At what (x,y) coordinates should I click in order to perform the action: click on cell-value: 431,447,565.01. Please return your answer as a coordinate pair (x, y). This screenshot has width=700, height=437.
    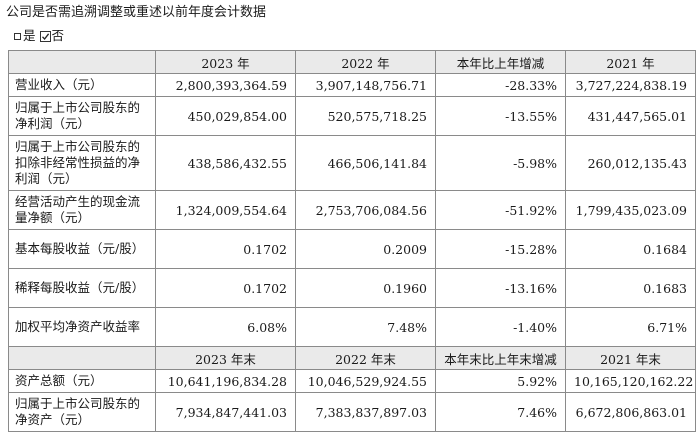
    Looking at the image, I should click on (630, 116).